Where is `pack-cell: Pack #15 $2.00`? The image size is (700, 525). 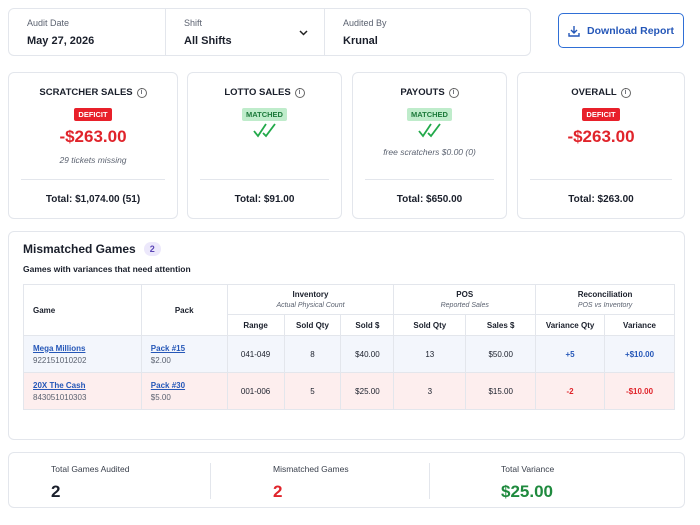 pack-cell: Pack #15 $2.00 is located at coordinates (184, 354).